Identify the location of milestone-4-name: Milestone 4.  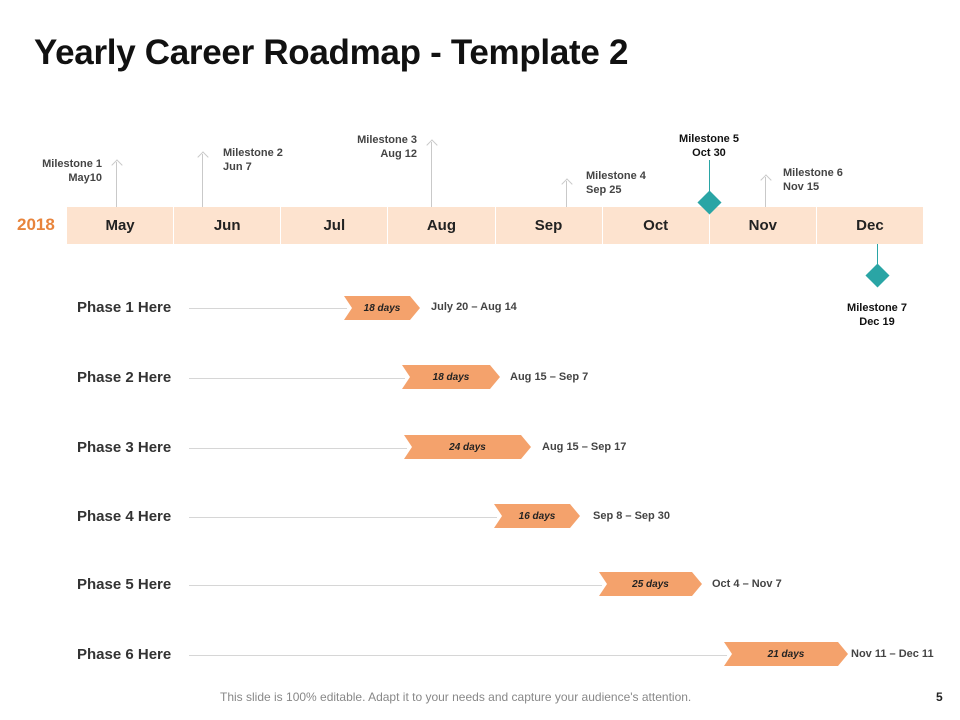
(616, 176).